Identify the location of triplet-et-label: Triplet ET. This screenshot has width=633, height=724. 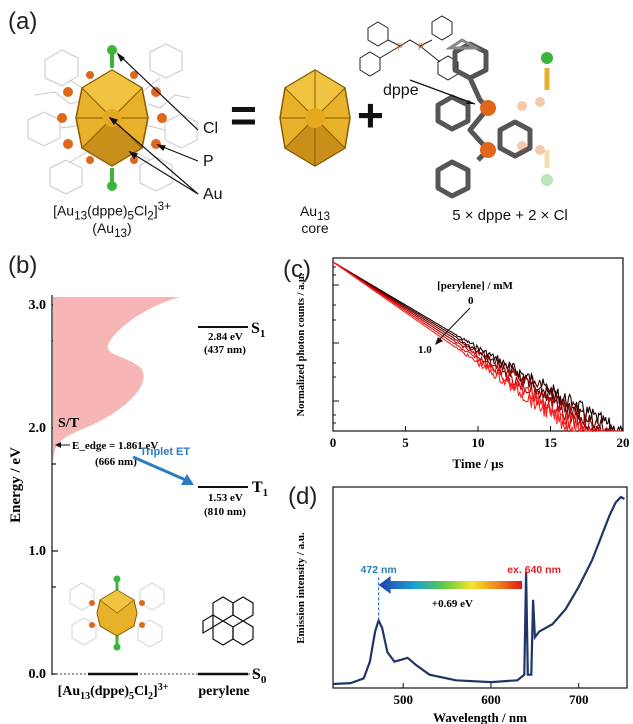
(165, 452).